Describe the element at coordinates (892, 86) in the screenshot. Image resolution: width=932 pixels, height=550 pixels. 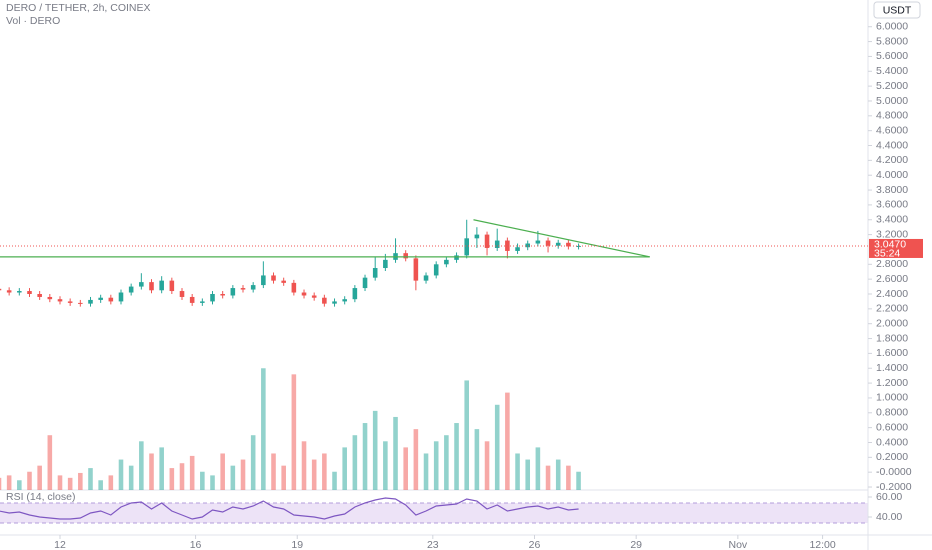
I see `y-tick-label: 5.2000` at that location.